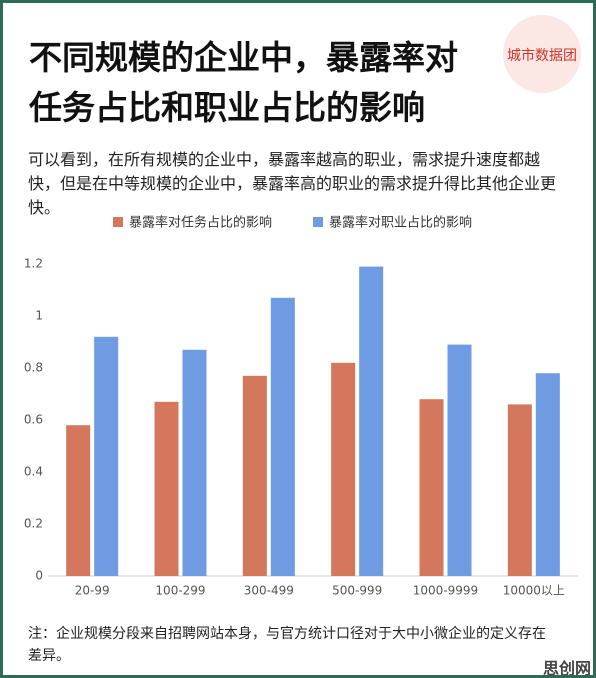 The width and height of the screenshot is (596, 678). Describe the element at coordinates (33, 472) in the screenshot. I see `y-tick-label: 0.4` at that location.